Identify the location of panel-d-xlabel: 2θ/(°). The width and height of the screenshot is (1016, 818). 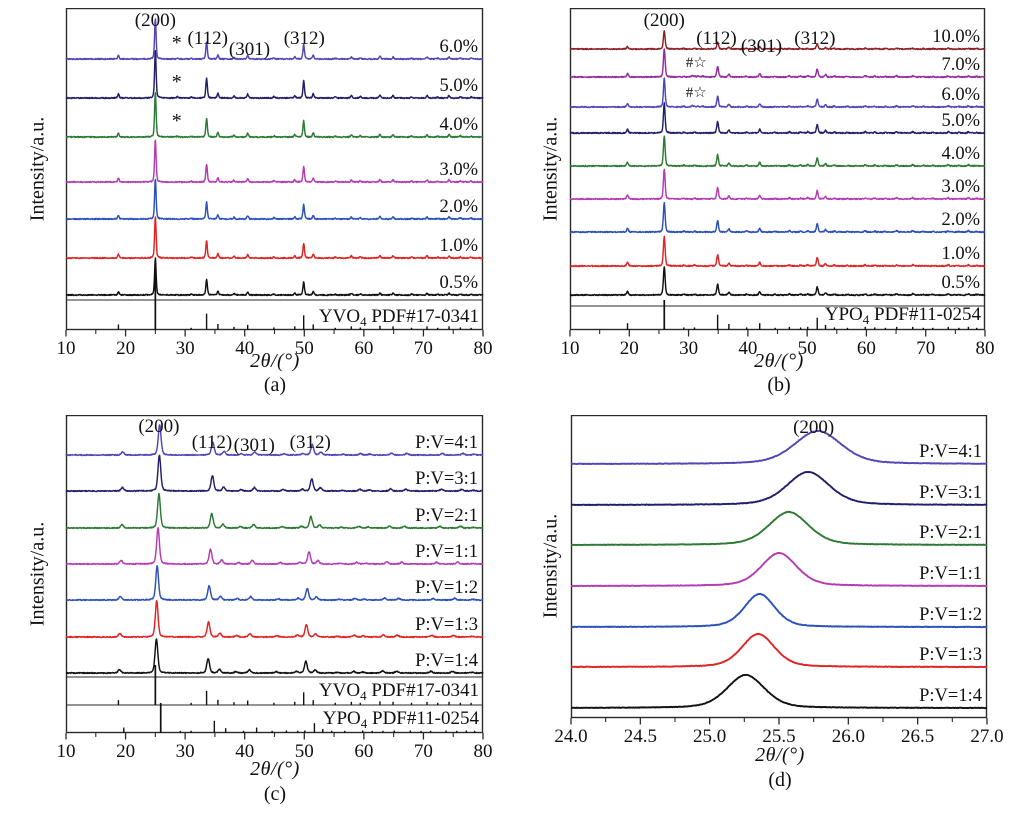
(780, 755).